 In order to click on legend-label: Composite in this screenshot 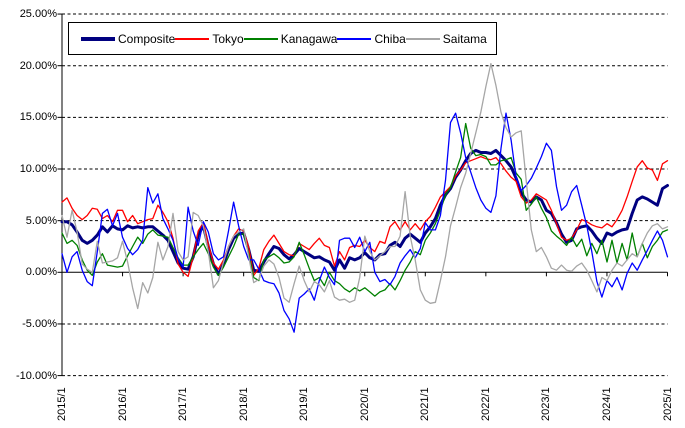, I will do `click(147, 38)`.